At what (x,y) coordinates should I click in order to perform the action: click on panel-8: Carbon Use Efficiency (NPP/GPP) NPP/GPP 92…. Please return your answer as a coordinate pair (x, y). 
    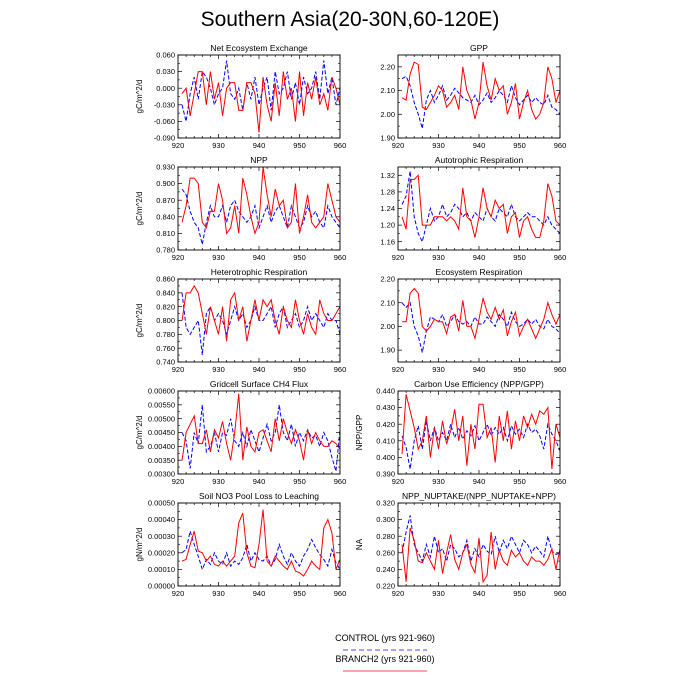
    Looking at the image, I should click on (460, 432).